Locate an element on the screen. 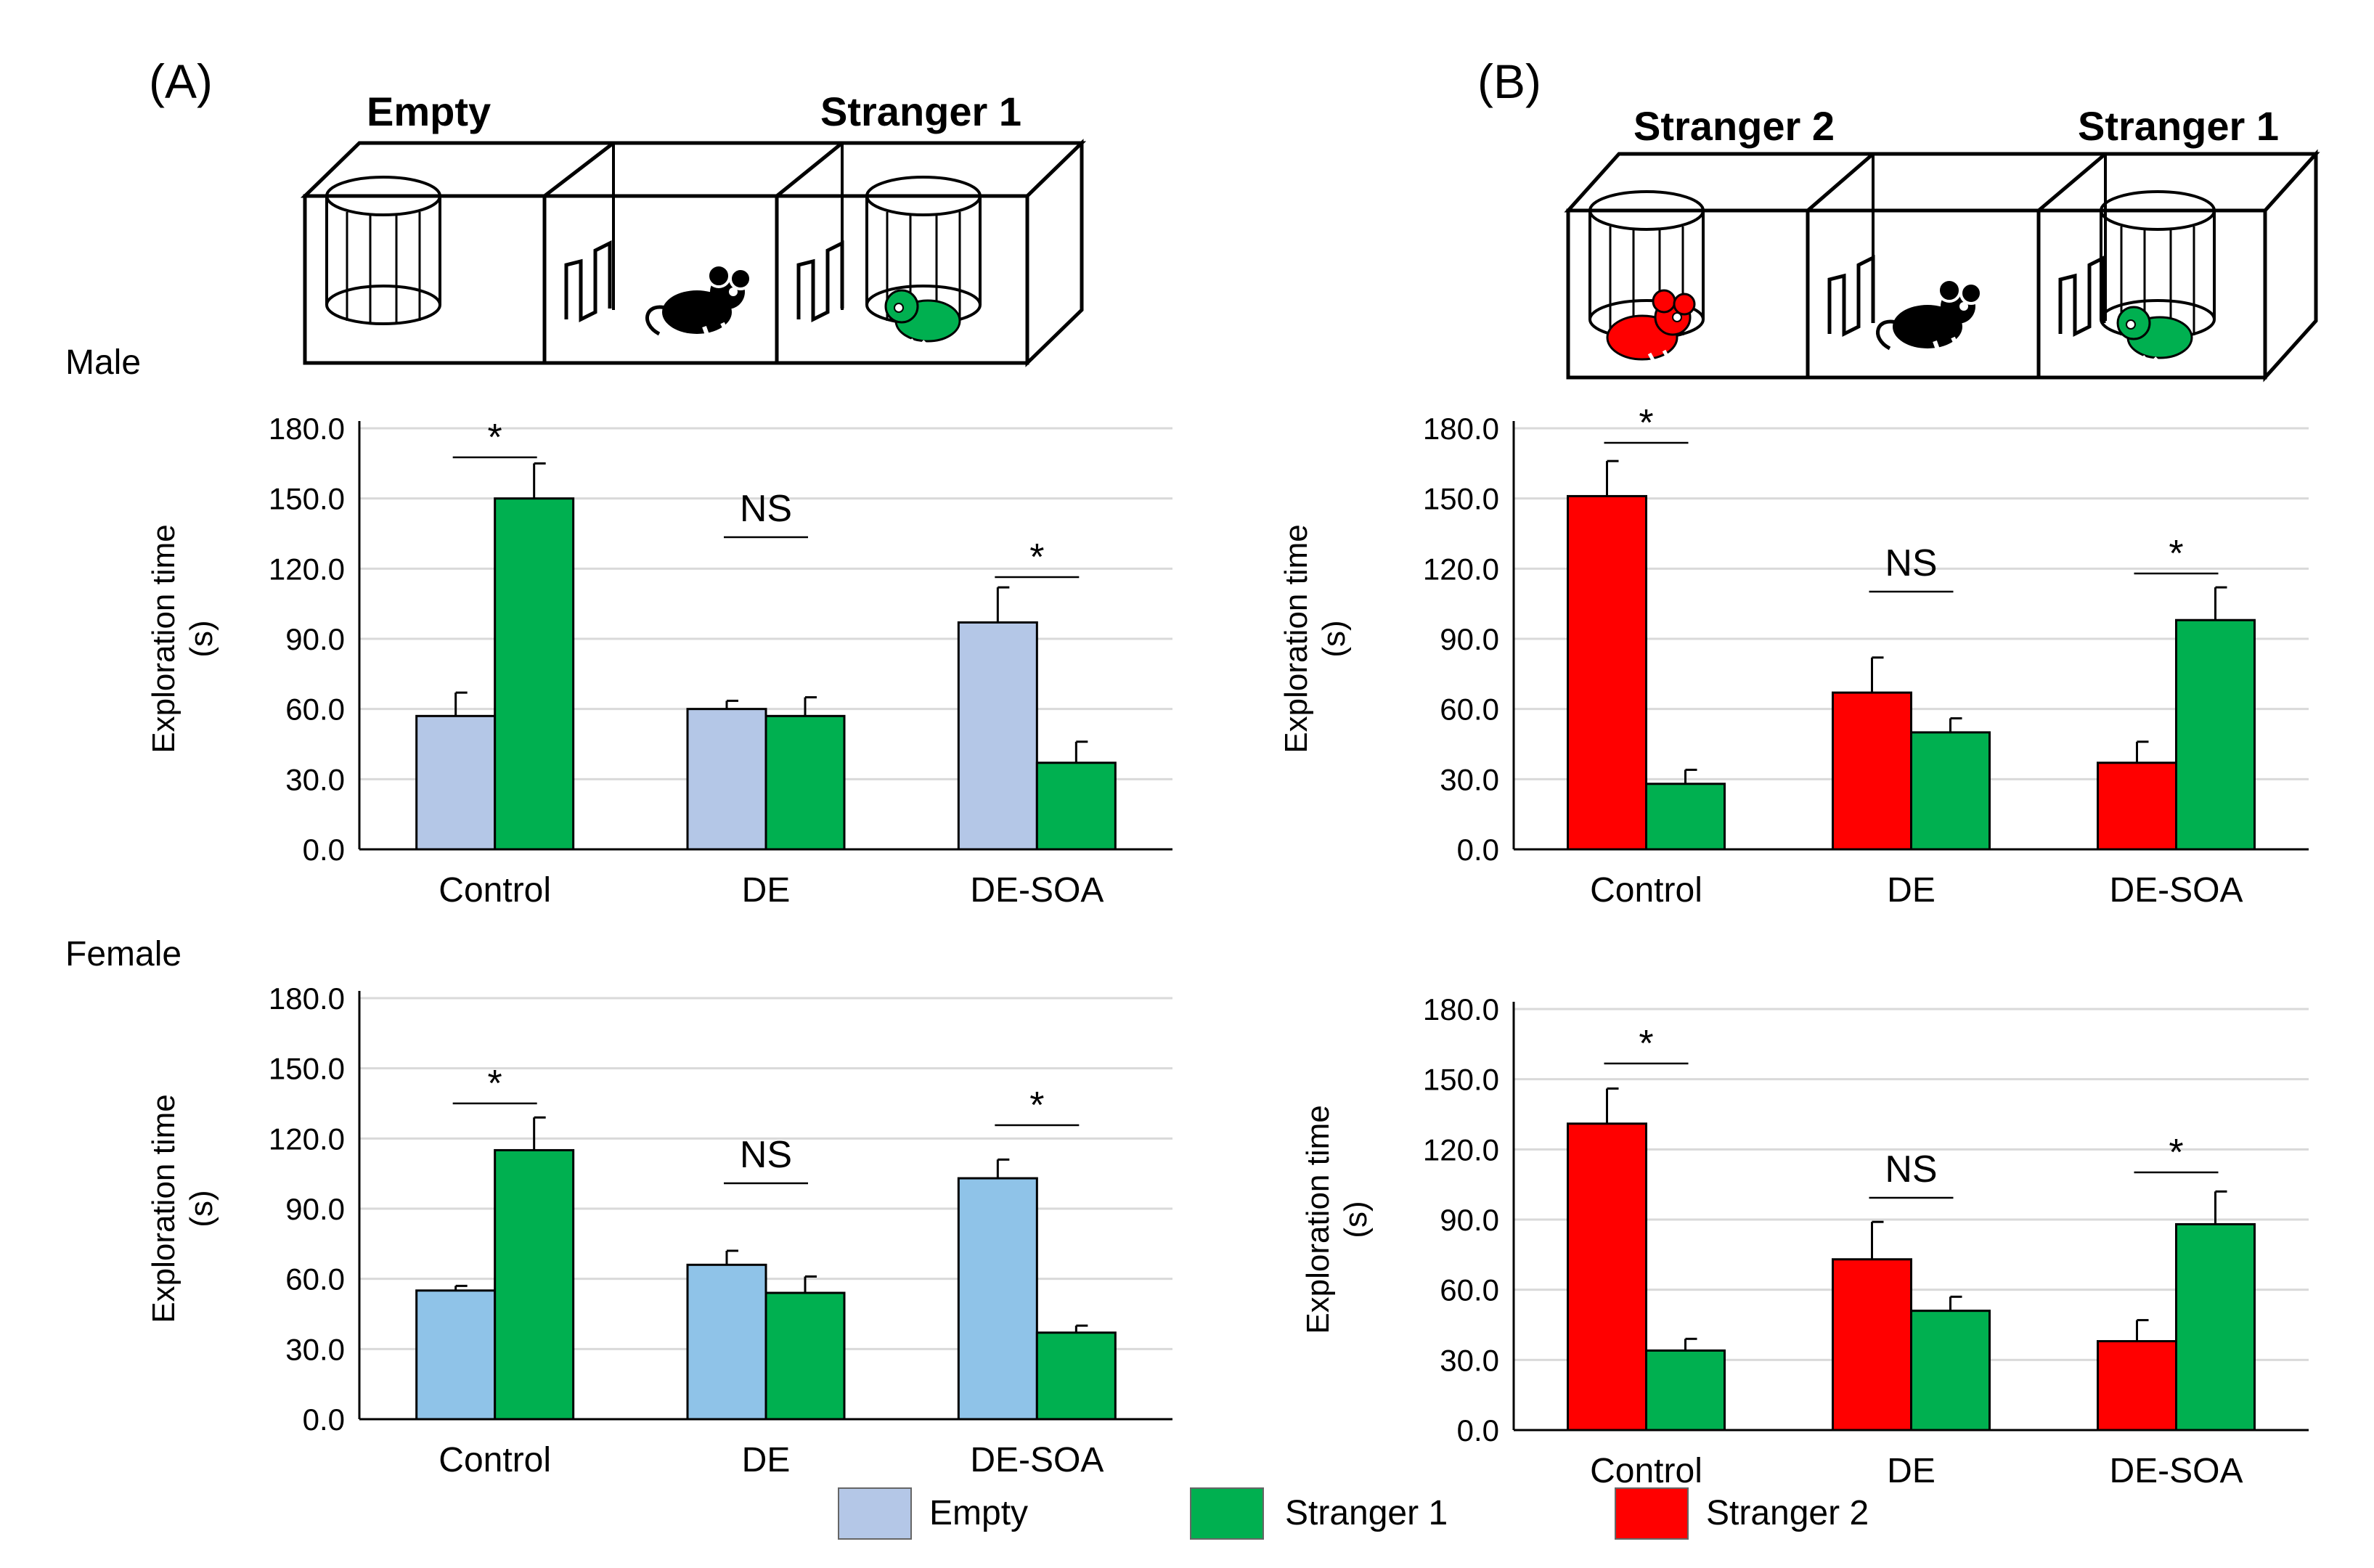 This screenshot has height=1568, width=2374. panel-a-letter: (A) is located at coordinates (181, 81).